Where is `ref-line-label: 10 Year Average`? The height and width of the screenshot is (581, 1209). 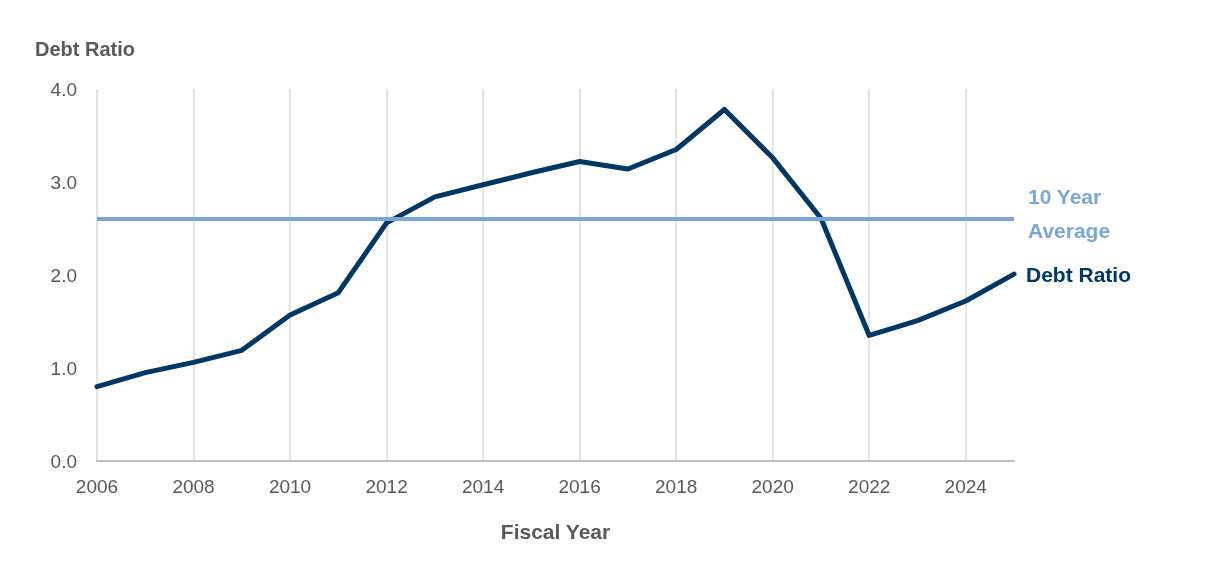 ref-line-label: 10 Year Average is located at coordinates (1069, 213).